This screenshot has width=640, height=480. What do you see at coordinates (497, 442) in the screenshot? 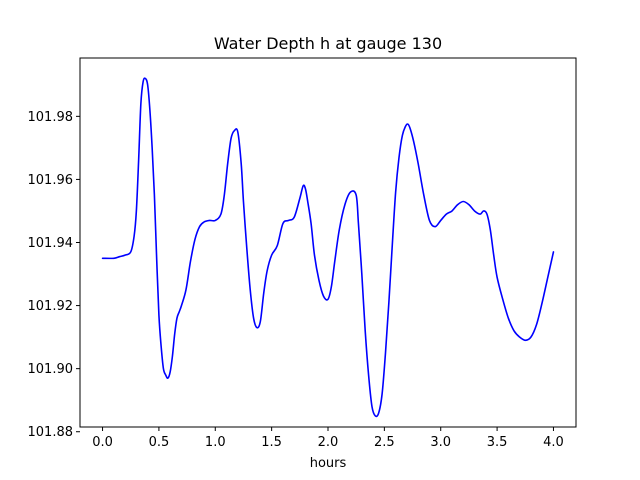
I see `x-tick-label: 3.5` at bounding box center [497, 442].